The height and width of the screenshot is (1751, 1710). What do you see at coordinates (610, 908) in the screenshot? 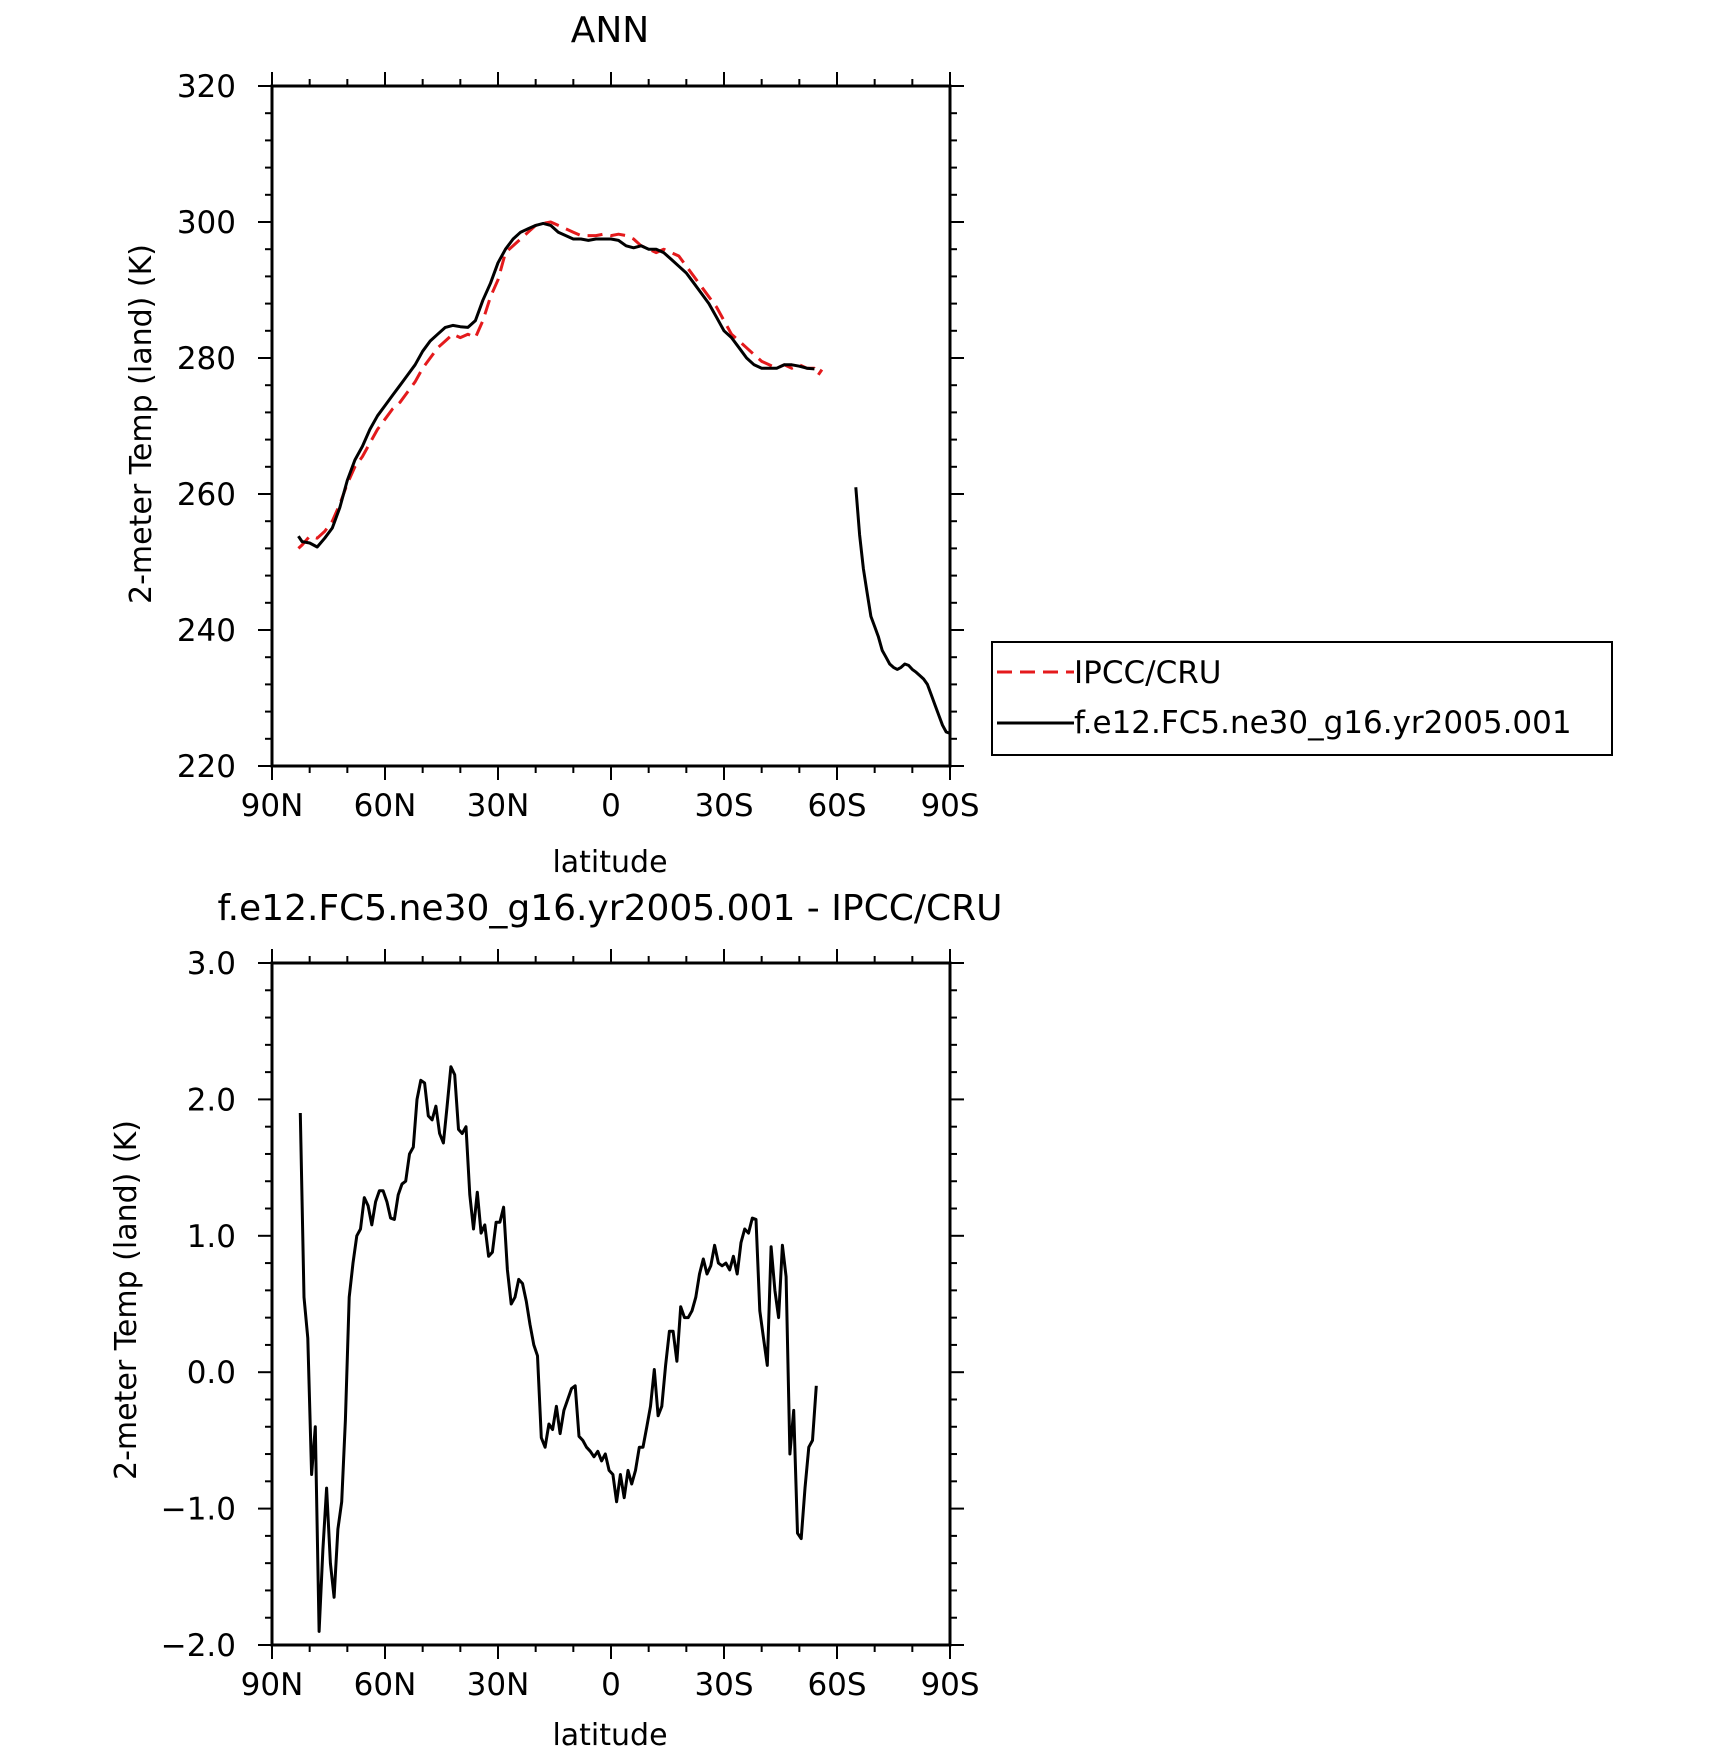
I see `bottom-chart-title: f.e12.FC5.ne30_g16.yr2005.001 - IPCC/CRU` at bounding box center [610, 908].